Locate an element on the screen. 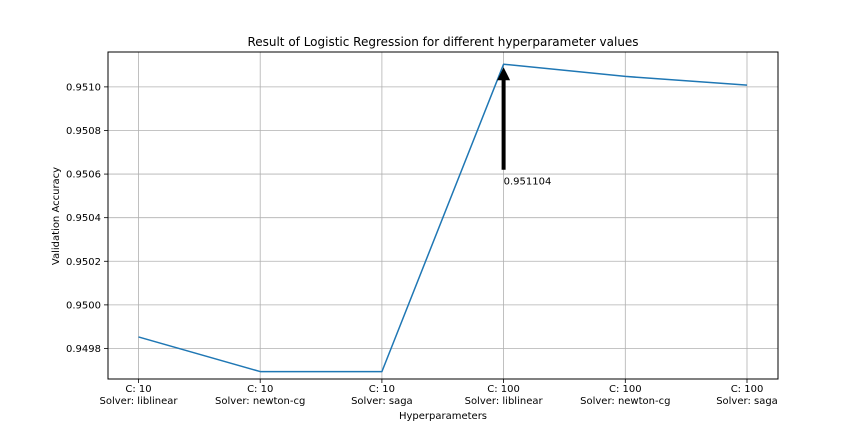 The image size is (864, 432). y-tick-label: 0.9504 is located at coordinates (83, 218).